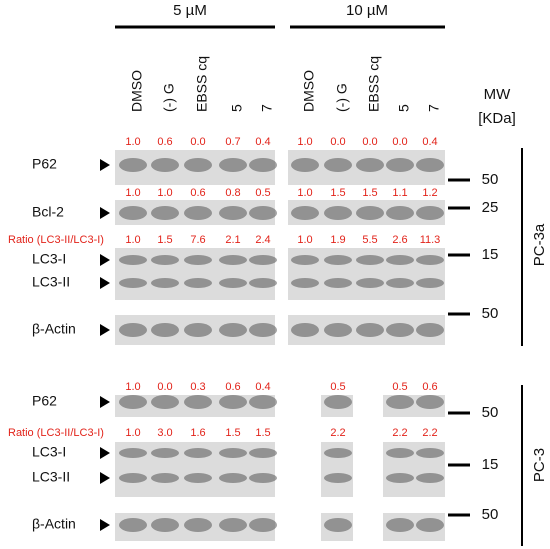 This screenshot has height=549, width=550. What do you see at coordinates (262, 142) in the screenshot?
I see `quant-value: 0.4` at bounding box center [262, 142].